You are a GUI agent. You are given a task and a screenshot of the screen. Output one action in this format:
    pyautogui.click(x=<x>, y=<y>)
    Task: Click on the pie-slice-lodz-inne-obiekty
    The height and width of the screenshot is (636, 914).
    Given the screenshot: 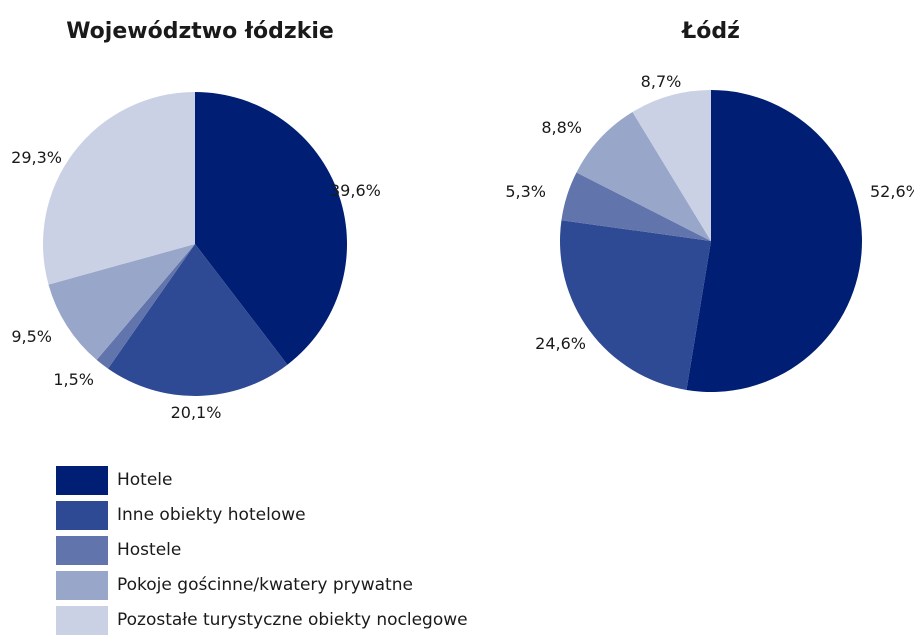 What is the action you would take?
    pyautogui.click(x=635, y=305)
    